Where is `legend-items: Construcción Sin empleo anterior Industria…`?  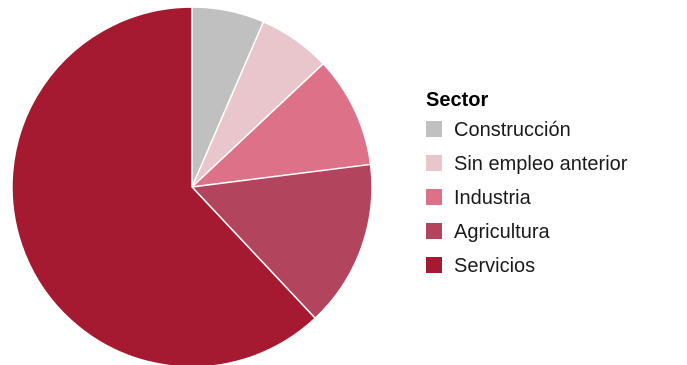 legend-items: Construcción Sin empleo anterior Industria… is located at coordinates (527, 198).